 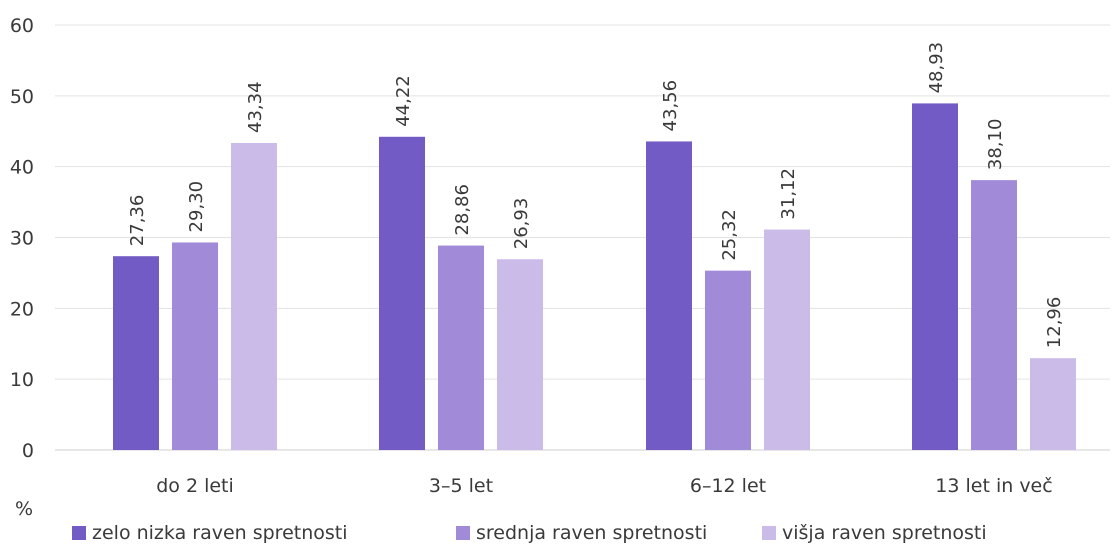 What do you see at coordinates (22, 168) in the screenshot?
I see `y-tick-label: 40` at bounding box center [22, 168].